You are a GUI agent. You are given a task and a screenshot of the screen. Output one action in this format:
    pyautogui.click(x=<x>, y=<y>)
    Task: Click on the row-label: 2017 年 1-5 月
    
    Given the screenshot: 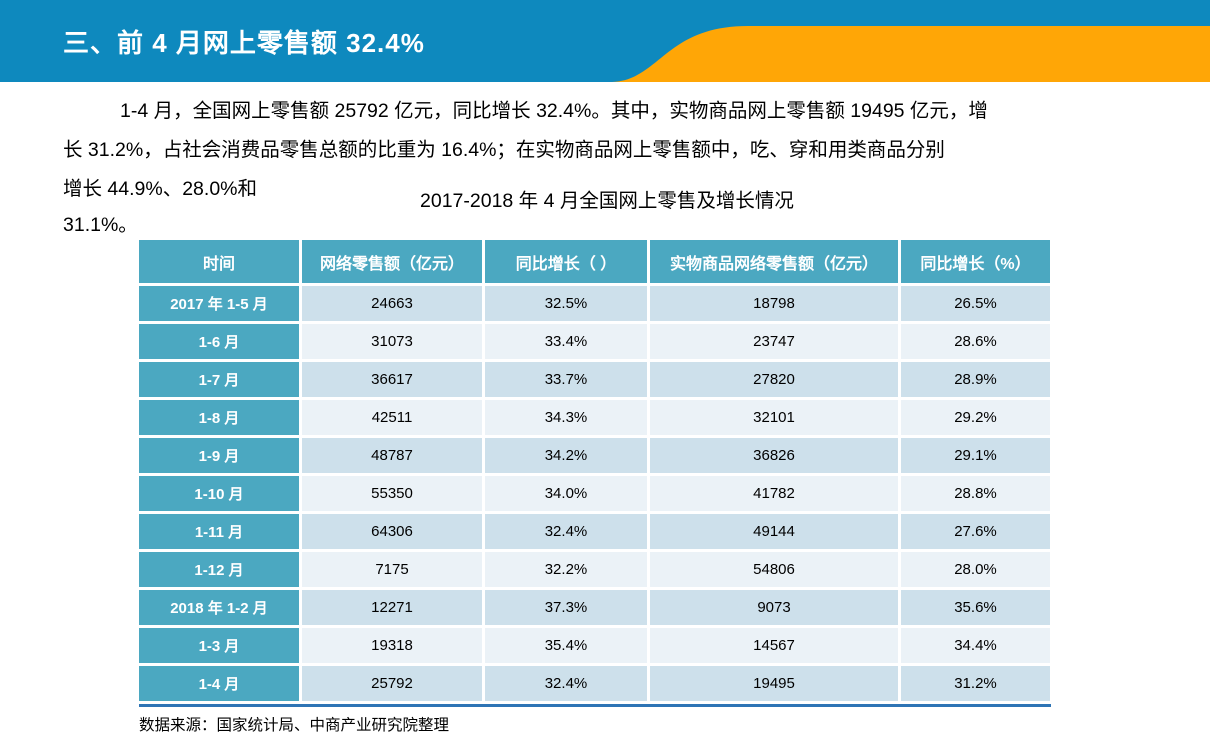 What is the action you would take?
    pyautogui.click(x=219, y=303)
    